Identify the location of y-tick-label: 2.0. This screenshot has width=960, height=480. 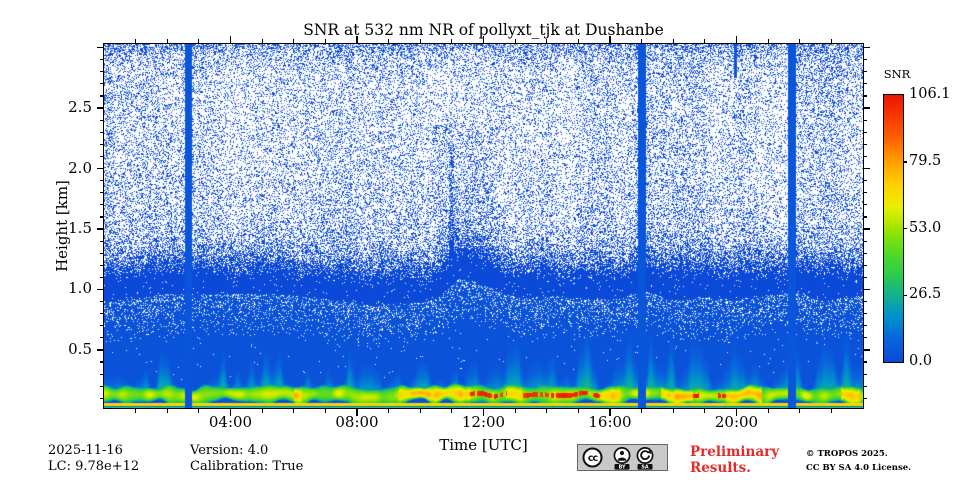
(80, 167).